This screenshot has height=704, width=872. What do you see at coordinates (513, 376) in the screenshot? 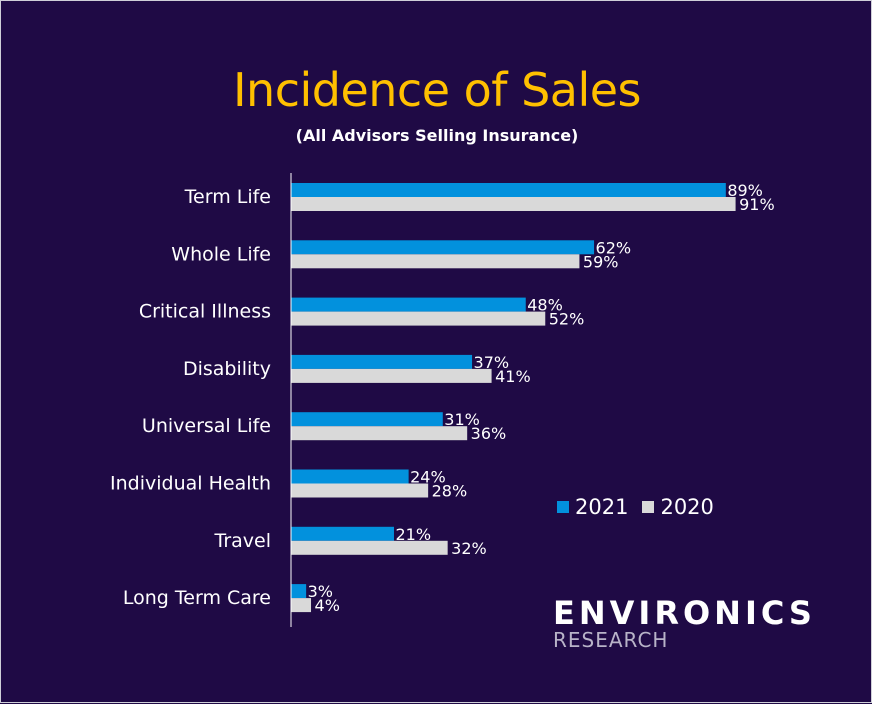
I see `data-label-2020: 41%` at bounding box center [513, 376].